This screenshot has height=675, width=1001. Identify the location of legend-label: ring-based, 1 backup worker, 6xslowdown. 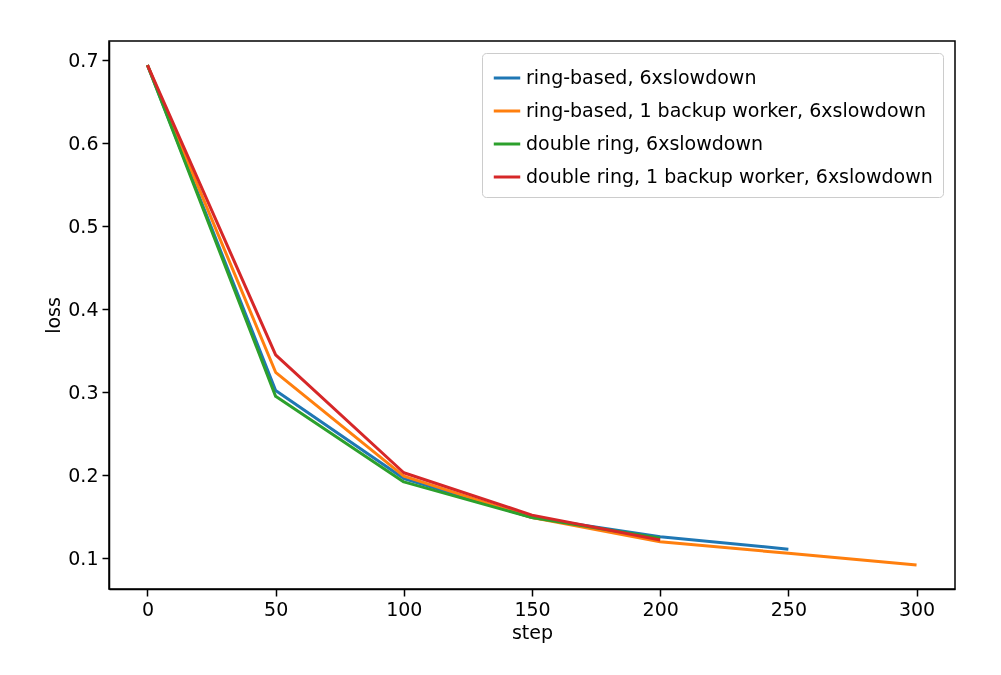
(726, 110).